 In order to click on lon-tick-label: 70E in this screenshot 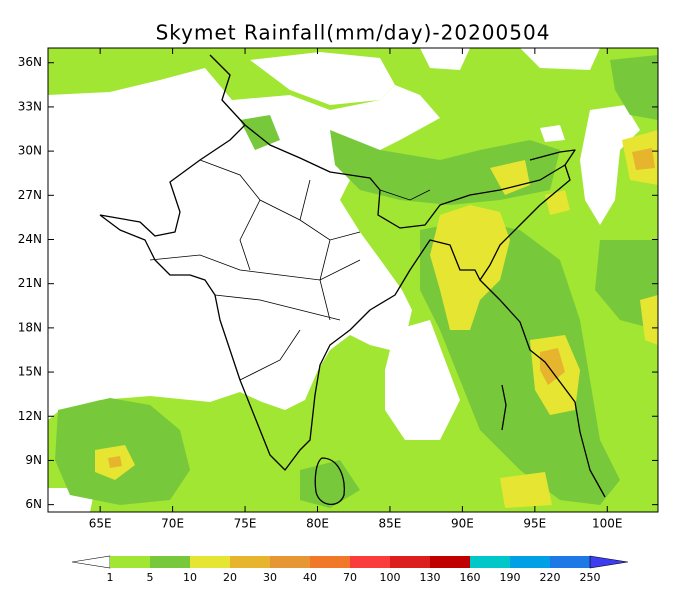, I will do `click(172, 524)`.